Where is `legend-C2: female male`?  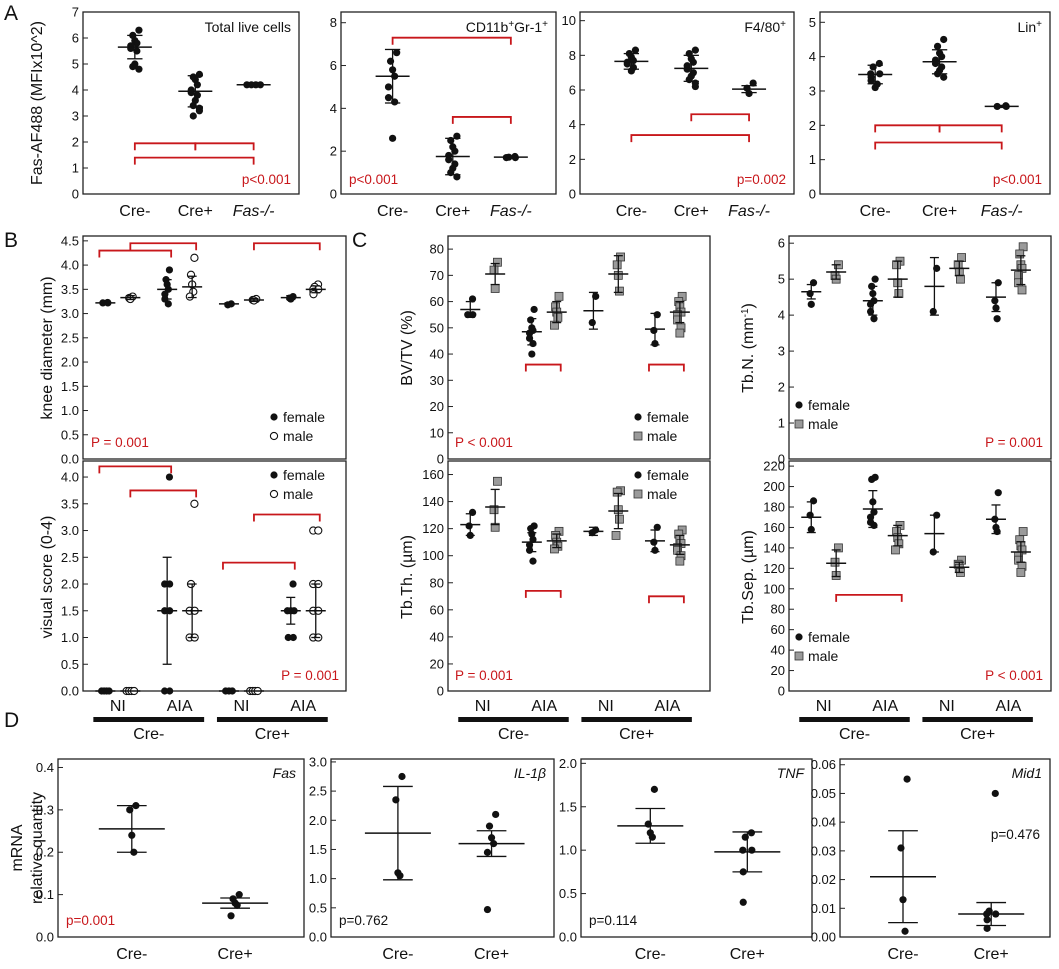 legend-C2: female male is located at coordinates (822, 414).